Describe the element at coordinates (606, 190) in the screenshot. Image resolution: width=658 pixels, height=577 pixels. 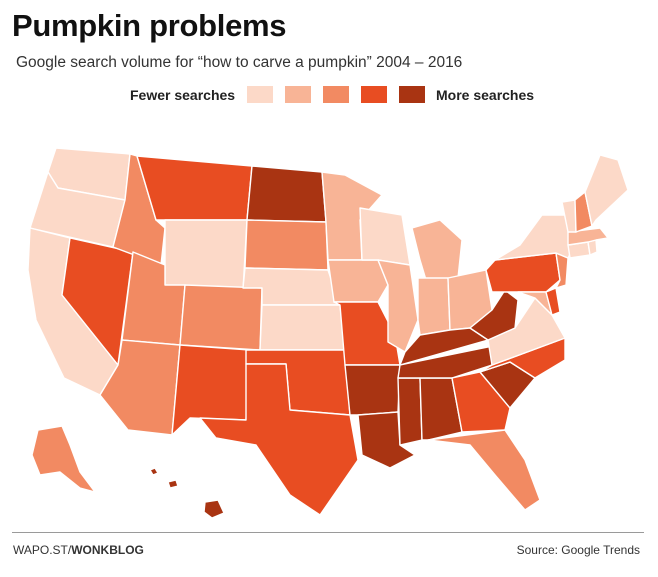
I see `state-me` at that location.